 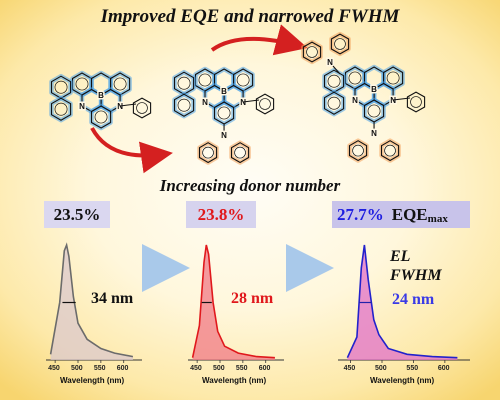 I want to click on eqe-badge-3: 27.7% EQEmax, so click(x=401, y=214).